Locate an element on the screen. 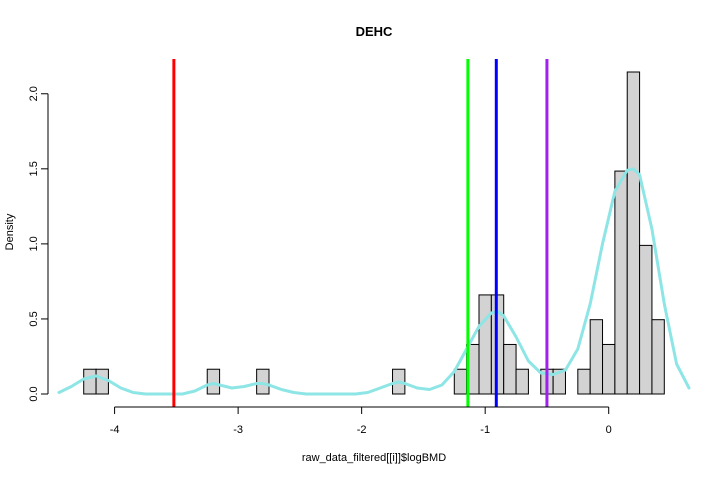  y-axis-label: Density is located at coordinates (10, 231).